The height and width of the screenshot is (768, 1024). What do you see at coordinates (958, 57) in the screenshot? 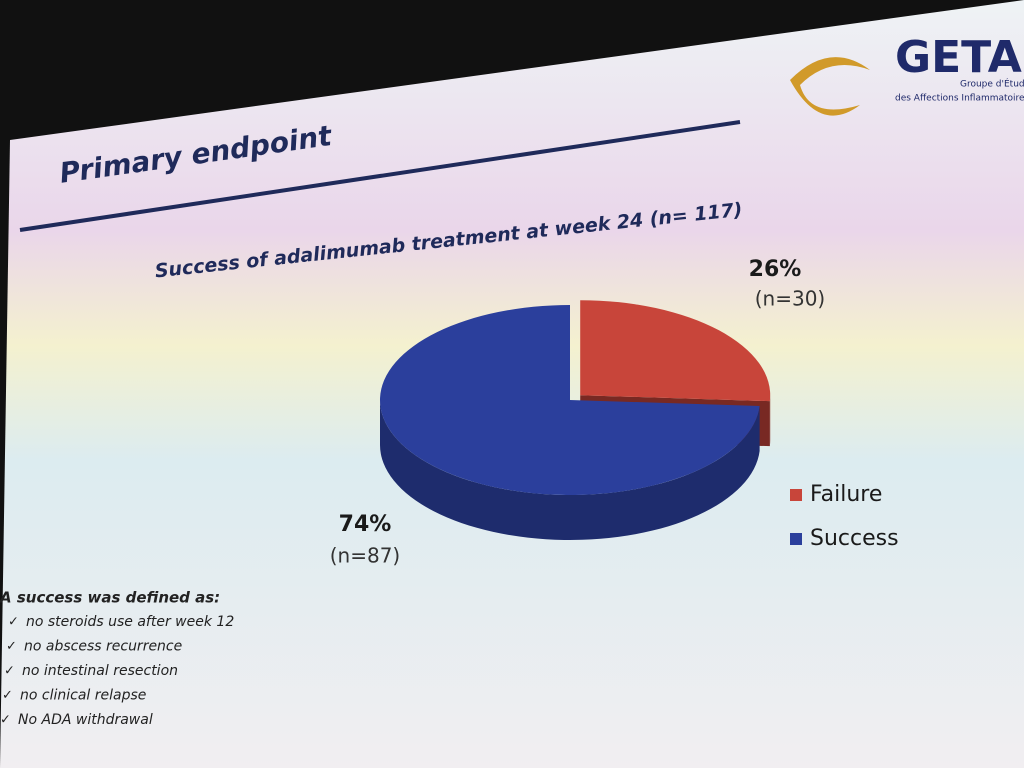
I see `logo: GETA` at bounding box center [958, 57].